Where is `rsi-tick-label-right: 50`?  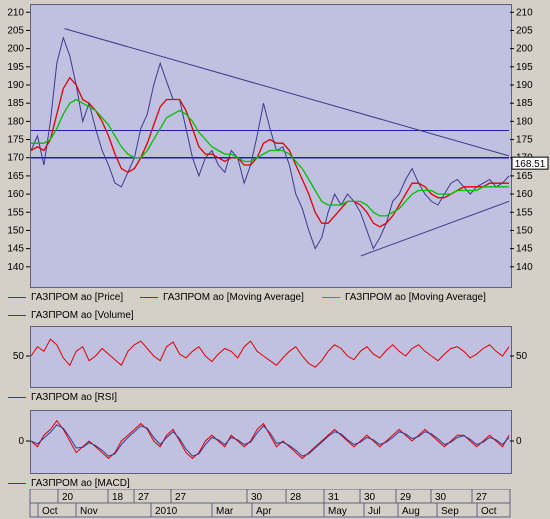 rsi-tick-label-right: 50 is located at coordinates (522, 356).